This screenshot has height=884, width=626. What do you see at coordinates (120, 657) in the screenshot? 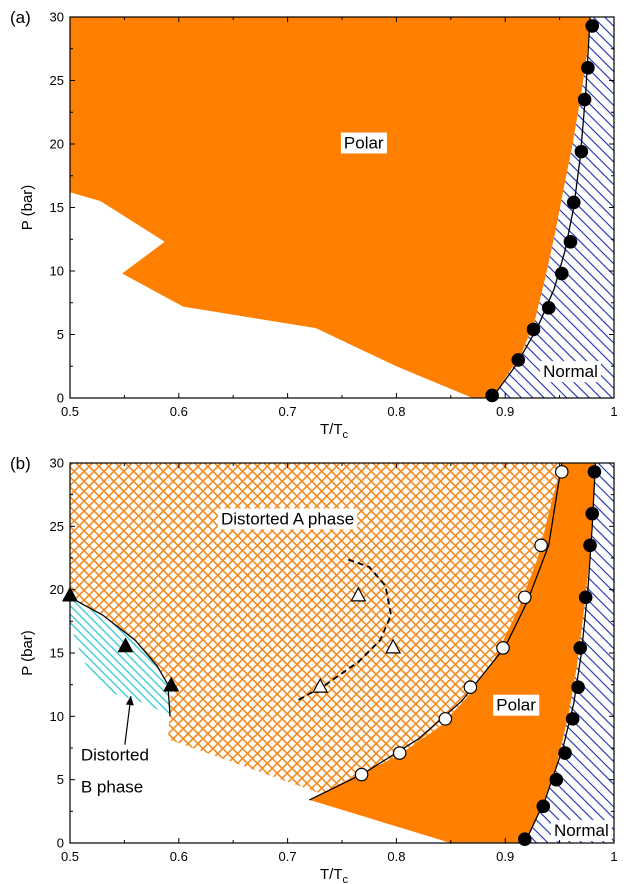
I see `region-distorted` at bounding box center [120, 657].